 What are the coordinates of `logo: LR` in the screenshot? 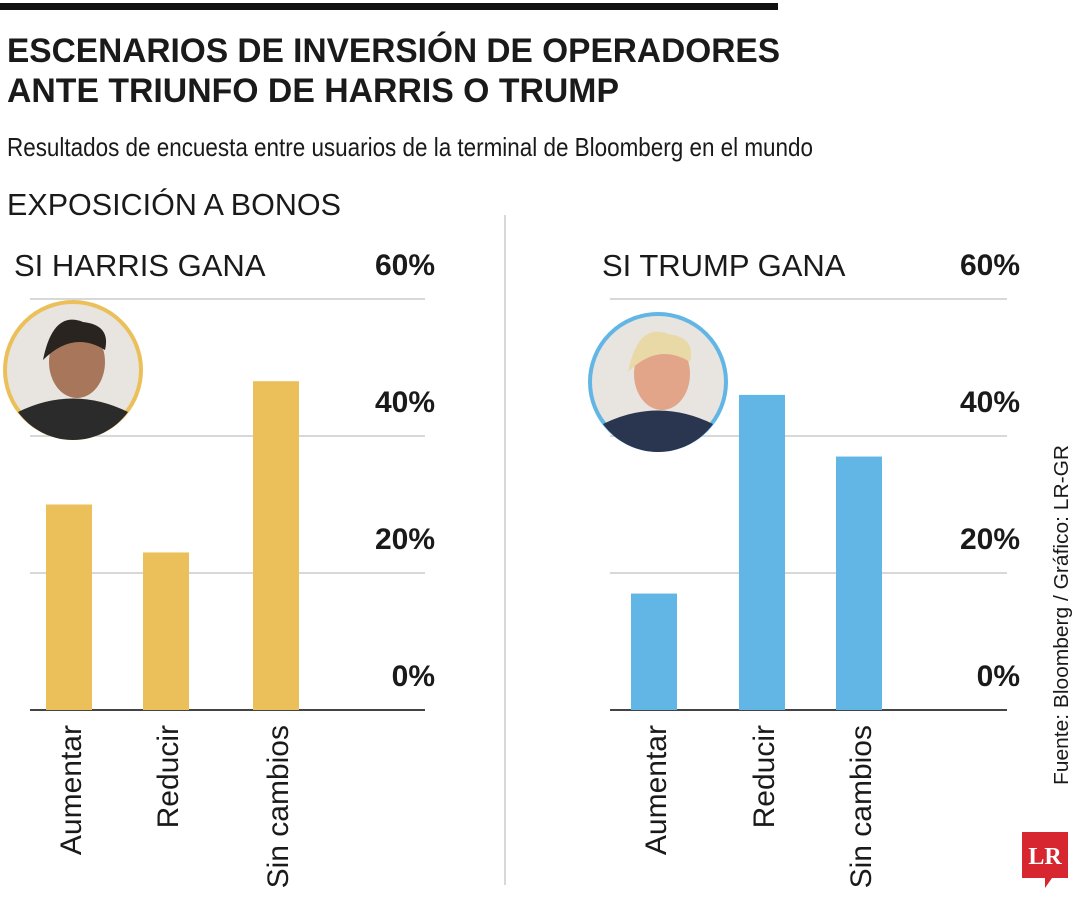 It's located at (1045, 860).